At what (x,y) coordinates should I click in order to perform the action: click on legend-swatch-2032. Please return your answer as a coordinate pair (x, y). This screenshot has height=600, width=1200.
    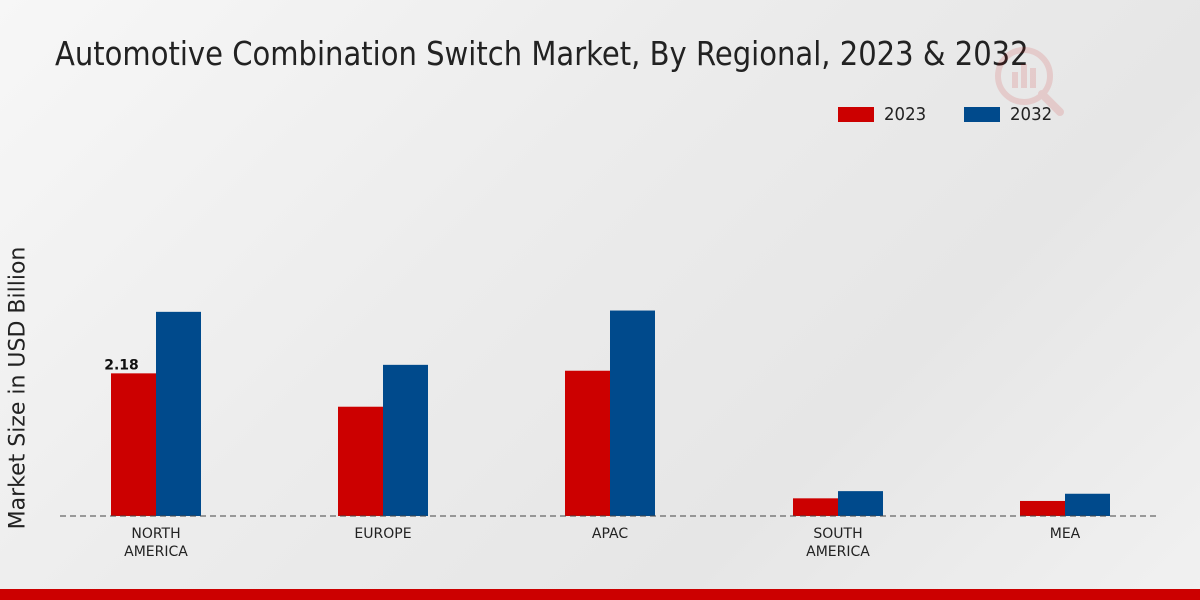
    Looking at the image, I should click on (981, 114).